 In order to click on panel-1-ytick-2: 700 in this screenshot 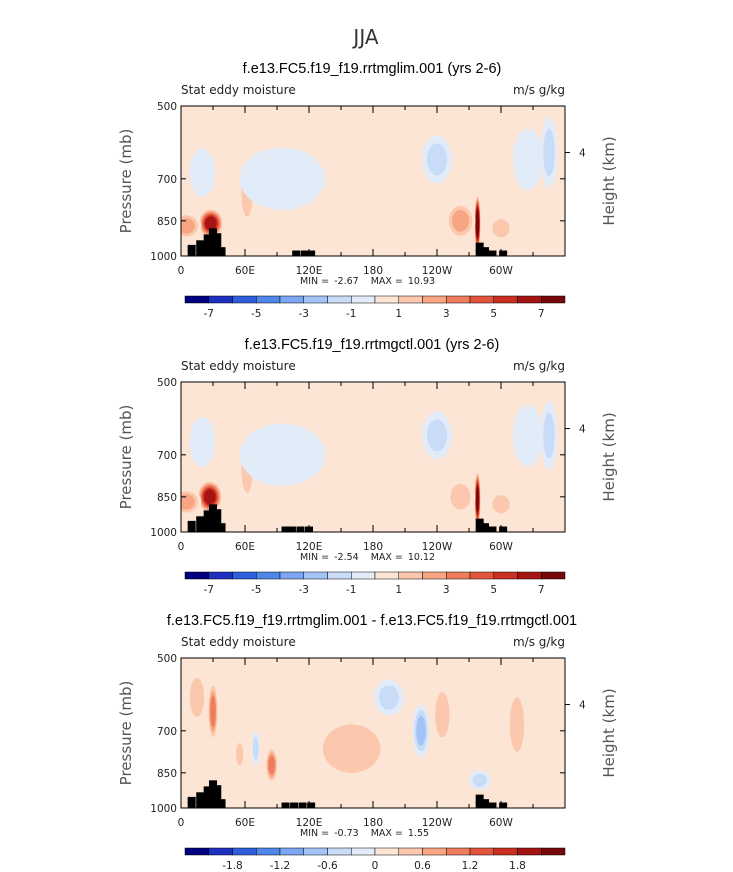, I will do `click(167, 180)`.